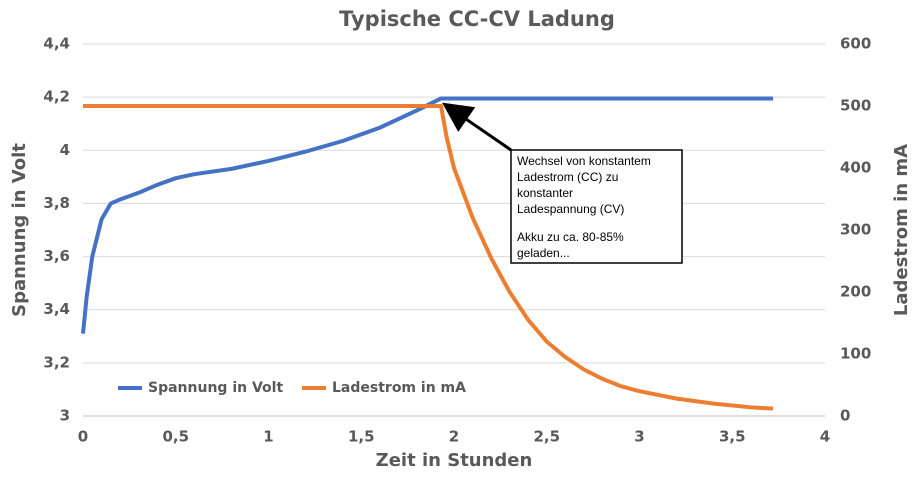 The height and width of the screenshot is (483, 922). Describe the element at coordinates (732, 437) in the screenshot. I see `x-tick-label: 3,5` at that location.